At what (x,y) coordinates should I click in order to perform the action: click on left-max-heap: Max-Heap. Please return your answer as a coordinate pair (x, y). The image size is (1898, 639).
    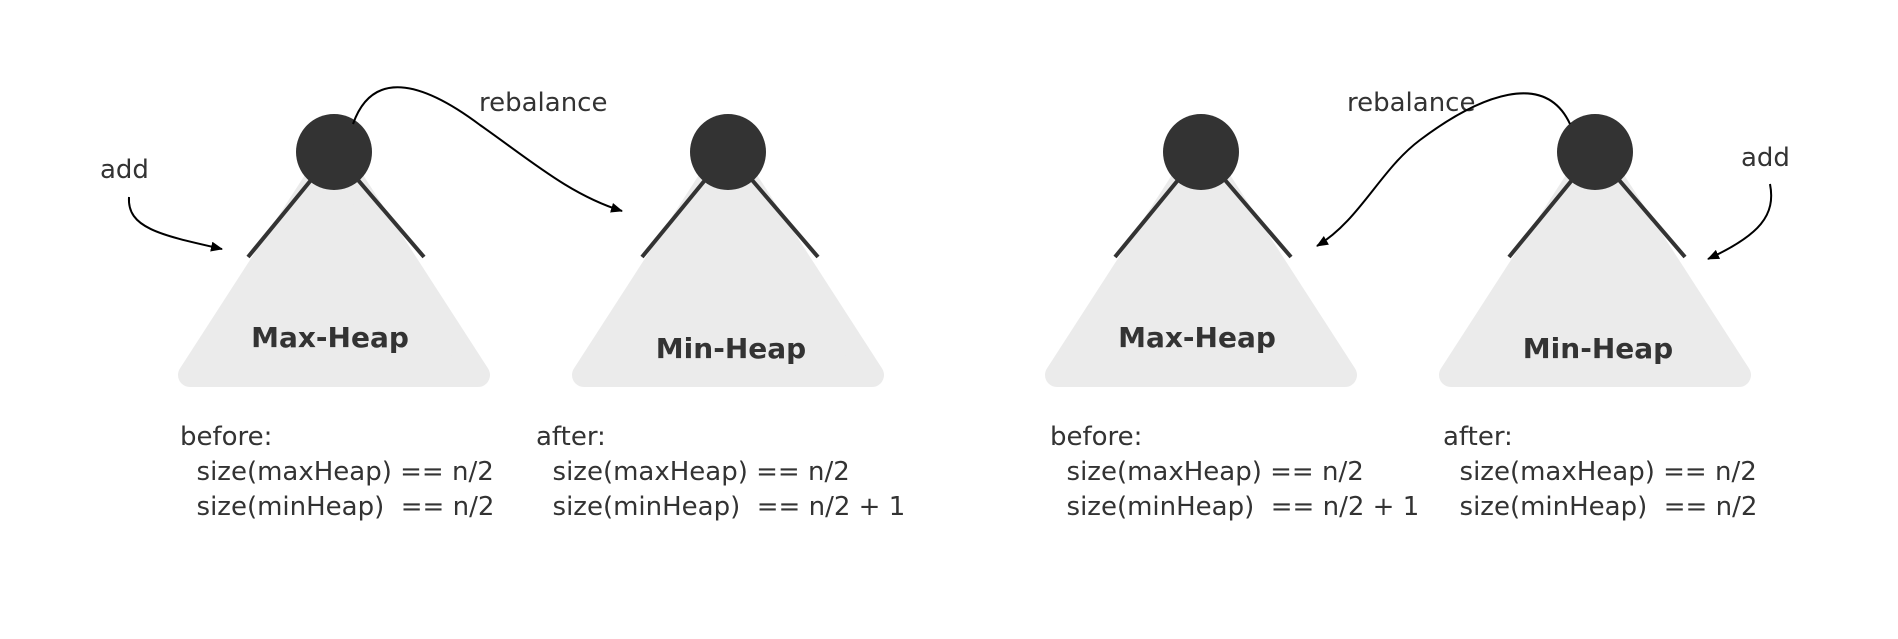
    Looking at the image, I should click on (334, 250).